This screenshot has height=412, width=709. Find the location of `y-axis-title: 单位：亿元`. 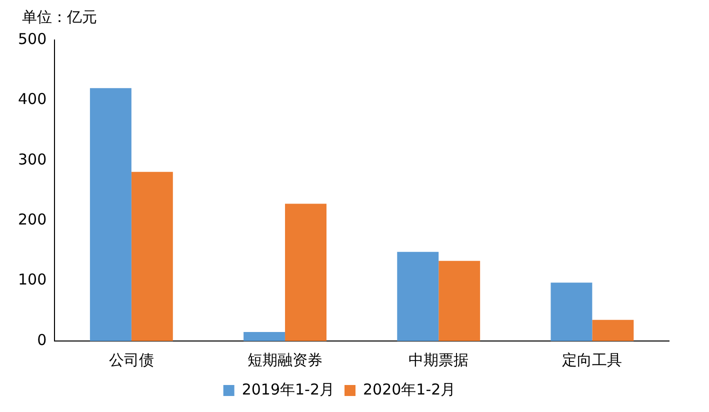

y-axis-title: 单位：亿元 is located at coordinates (59, 17).